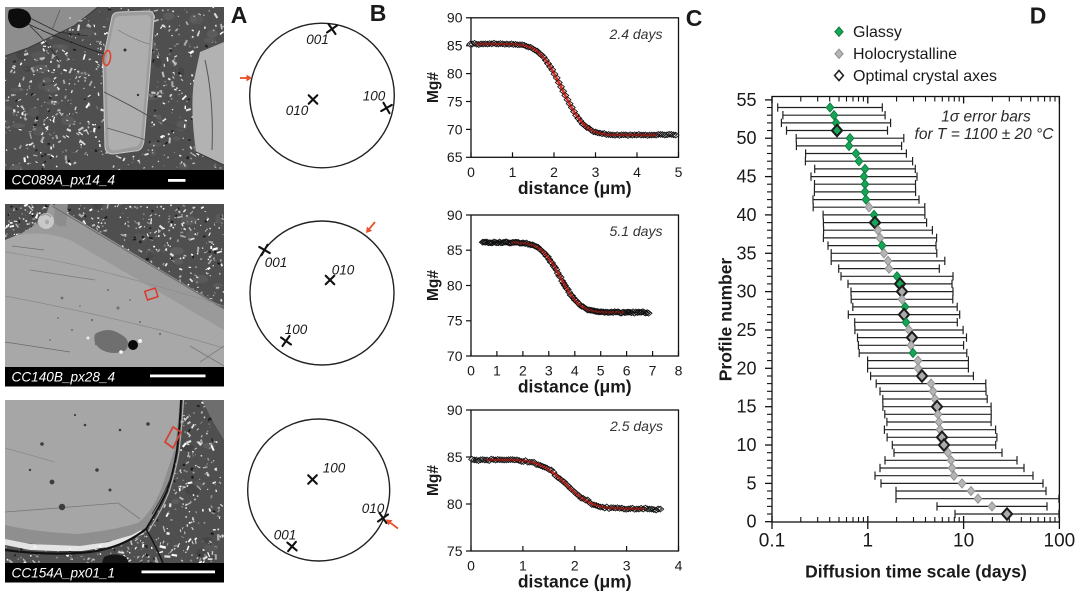  I want to click on svg-text: D, so click(1038, 16).